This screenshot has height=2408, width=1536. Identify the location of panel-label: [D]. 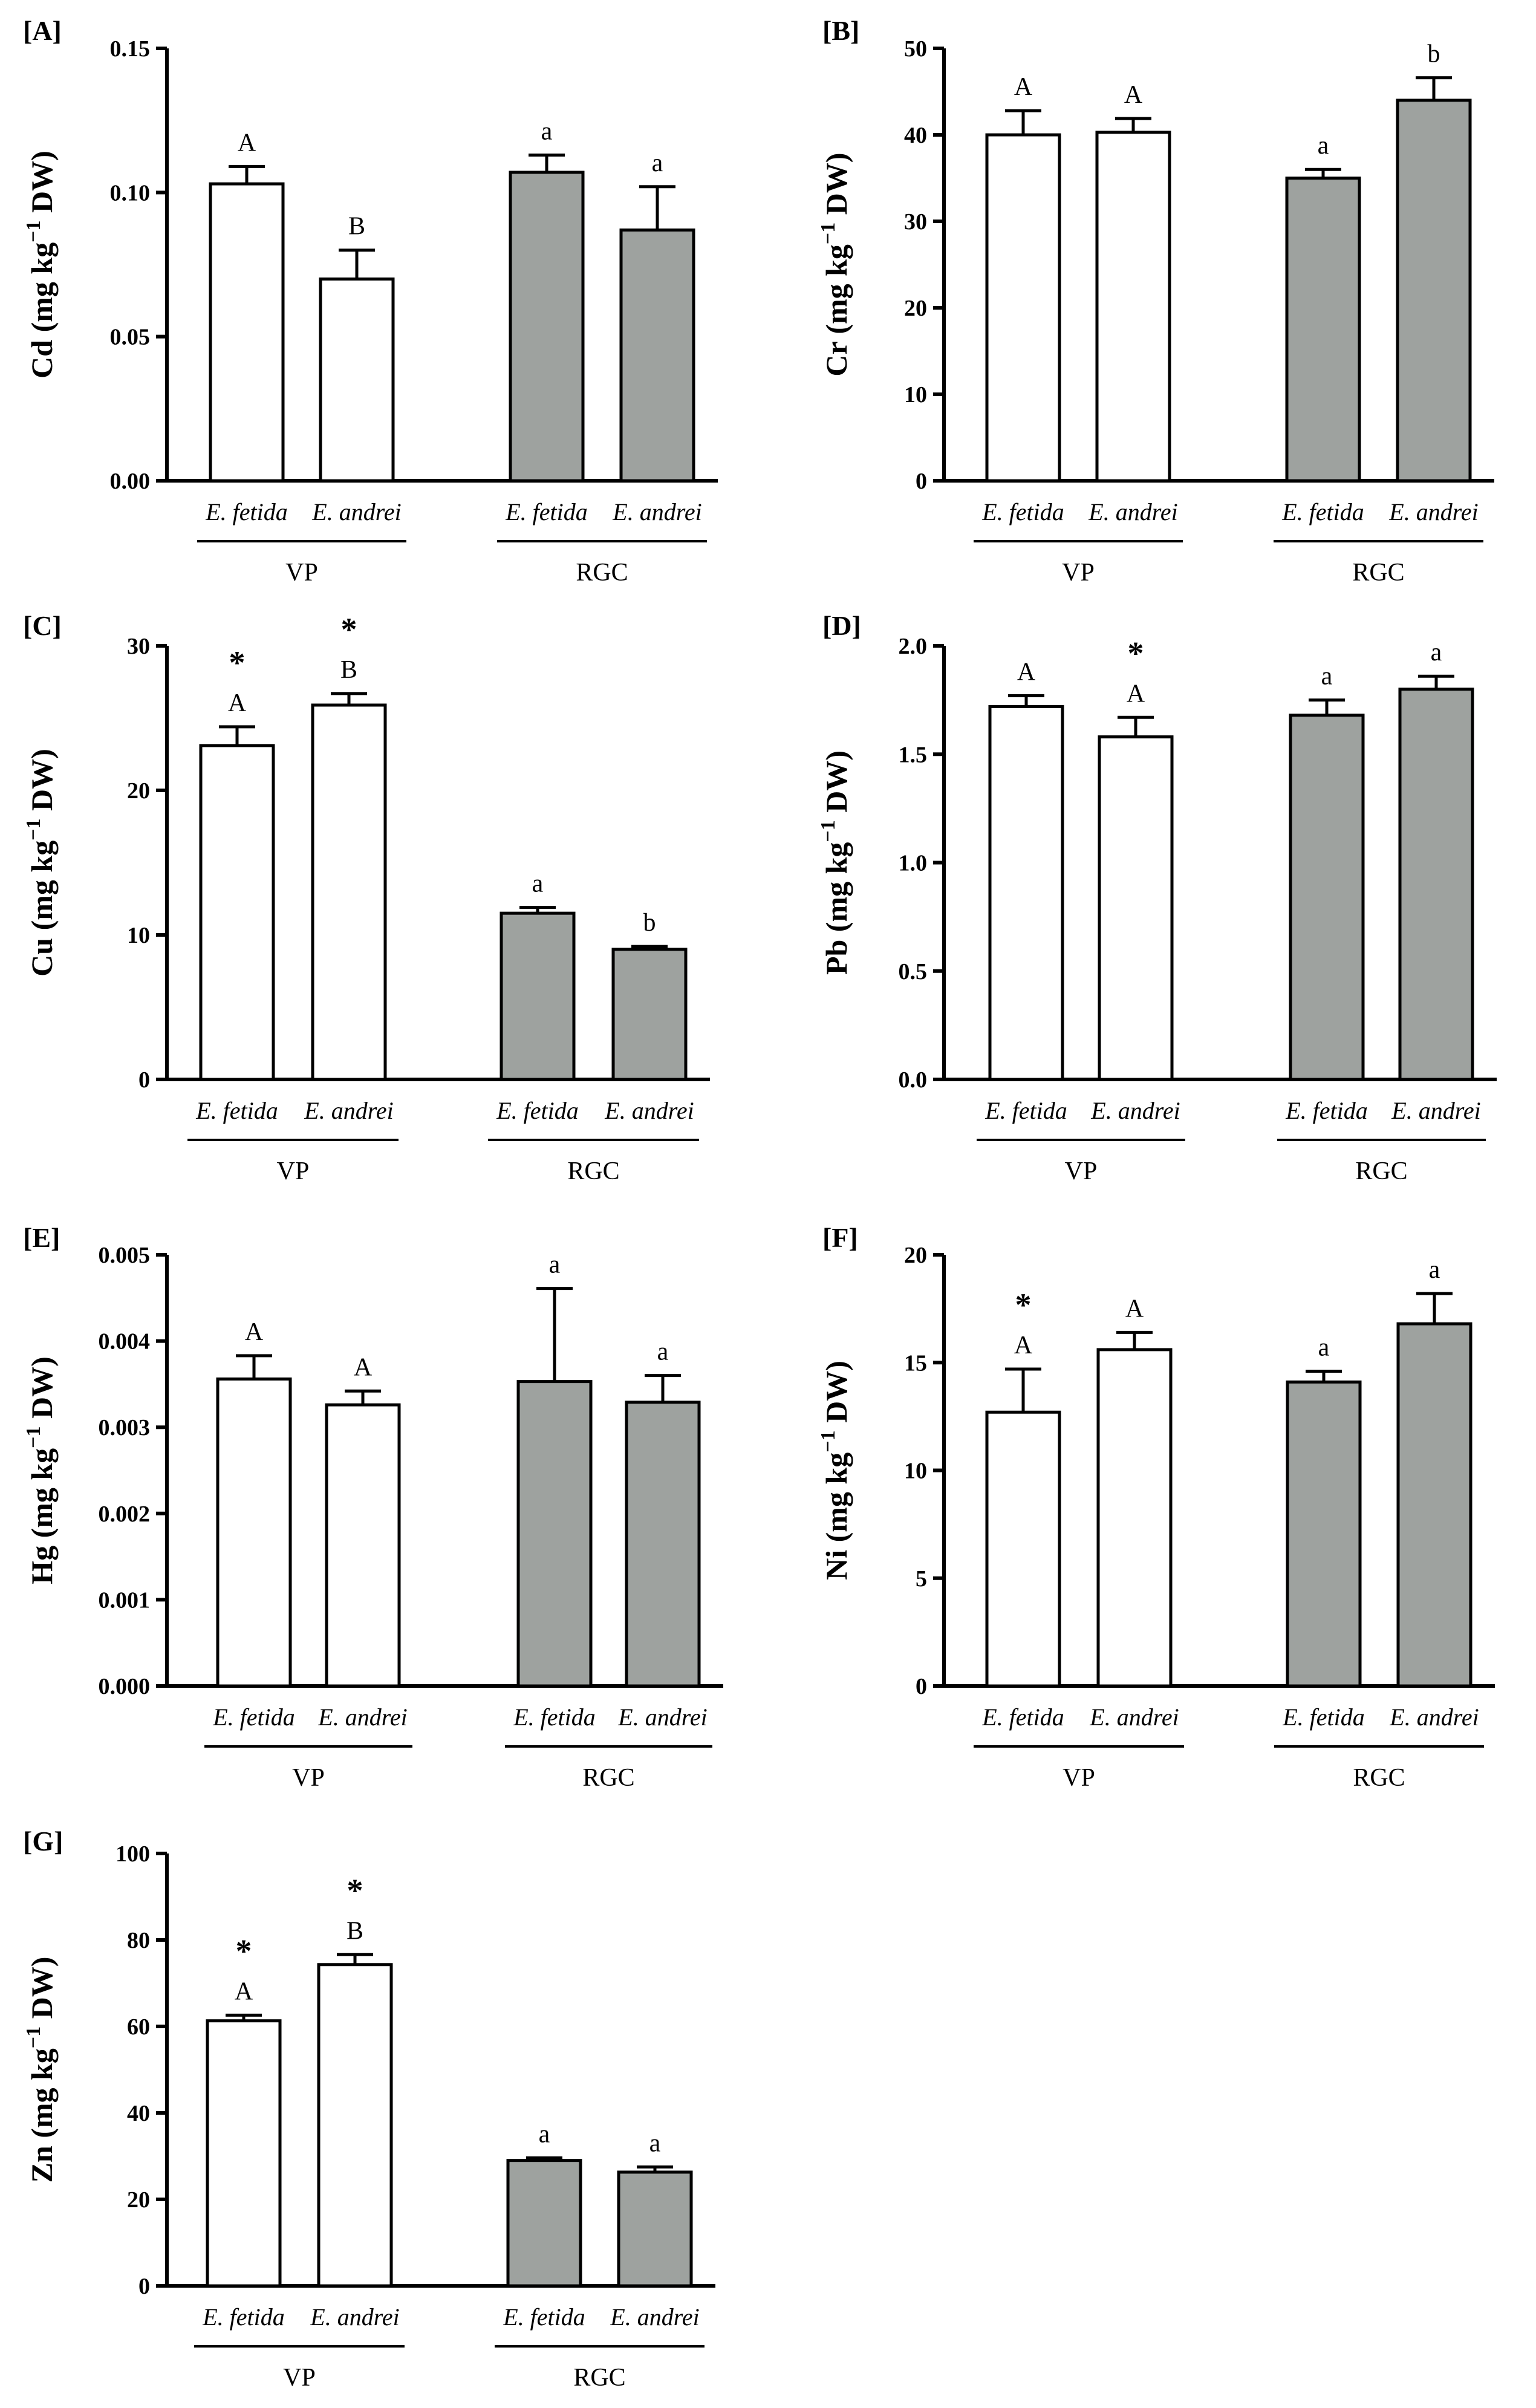
(841, 625).